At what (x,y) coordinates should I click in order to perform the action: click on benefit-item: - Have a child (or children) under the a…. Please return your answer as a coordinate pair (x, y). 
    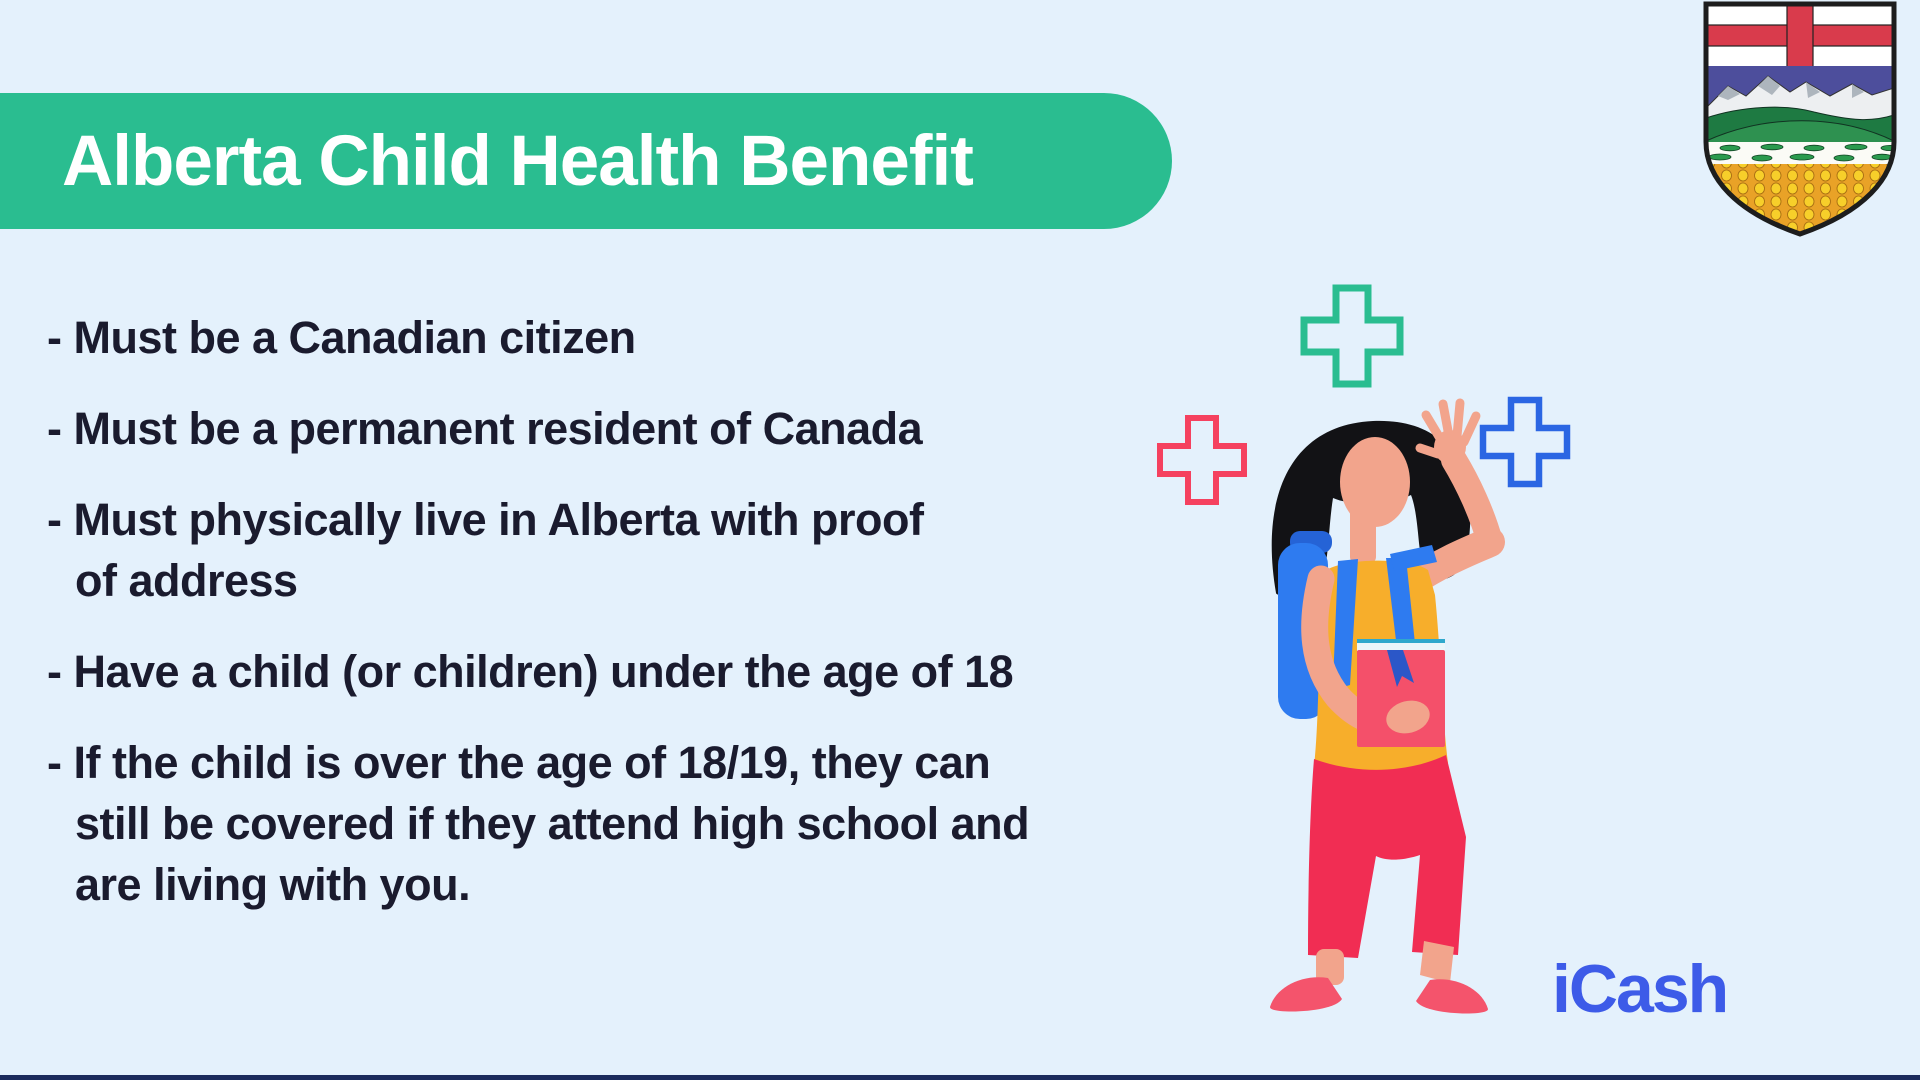
    Looking at the image, I should click on (530, 671).